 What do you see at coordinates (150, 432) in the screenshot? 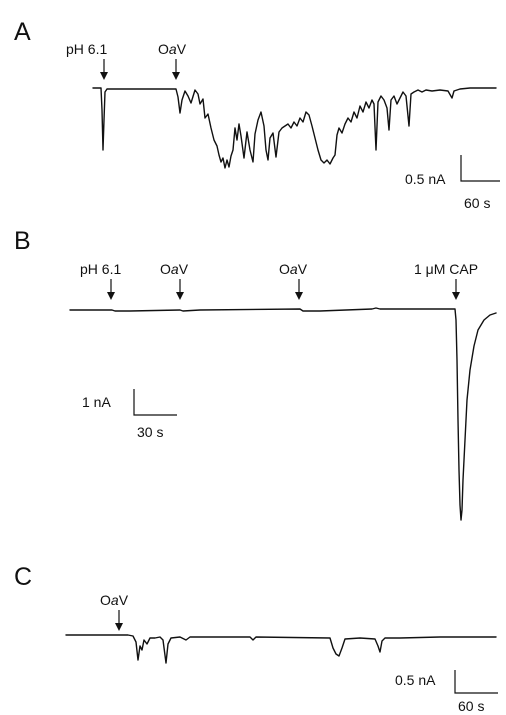
I see `scalebar-time-label-b: 30 s` at bounding box center [150, 432].